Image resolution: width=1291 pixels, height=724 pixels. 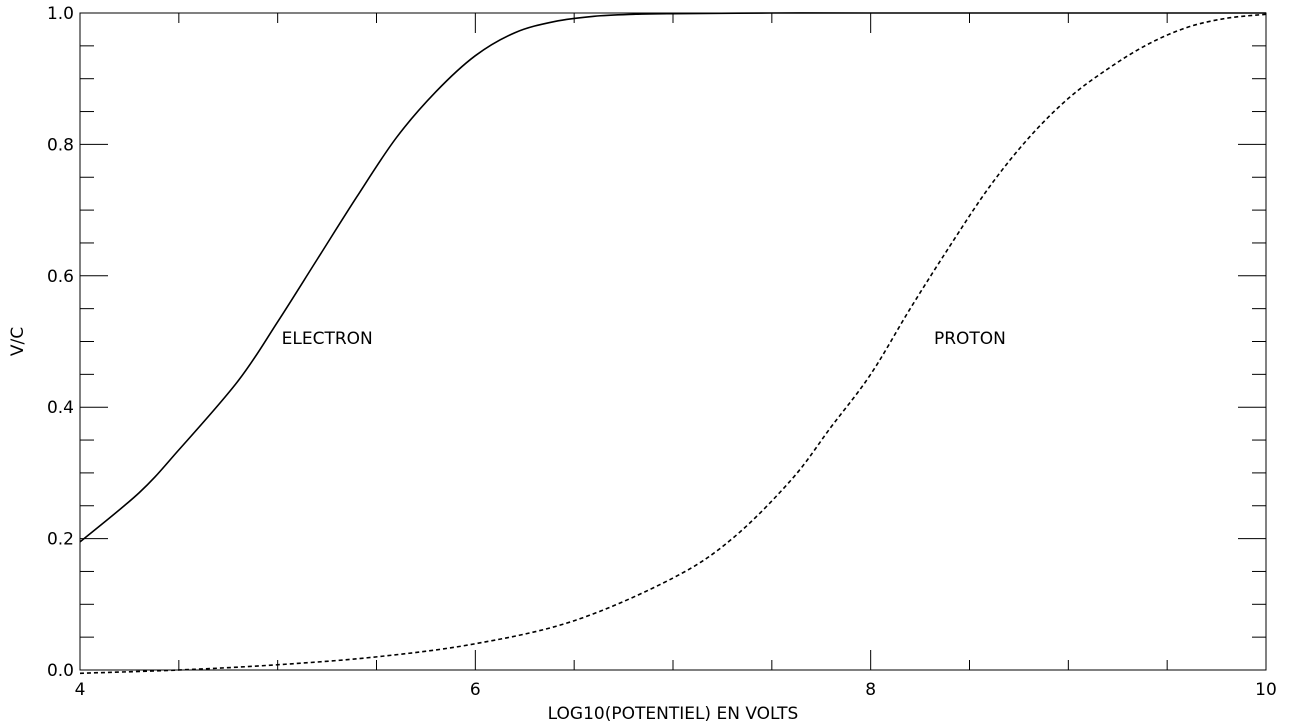 What do you see at coordinates (673, 714) in the screenshot?
I see `x-axis-title: LOG10(POTENTIEL) EN VOLTS` at bounding box center [673, 714].